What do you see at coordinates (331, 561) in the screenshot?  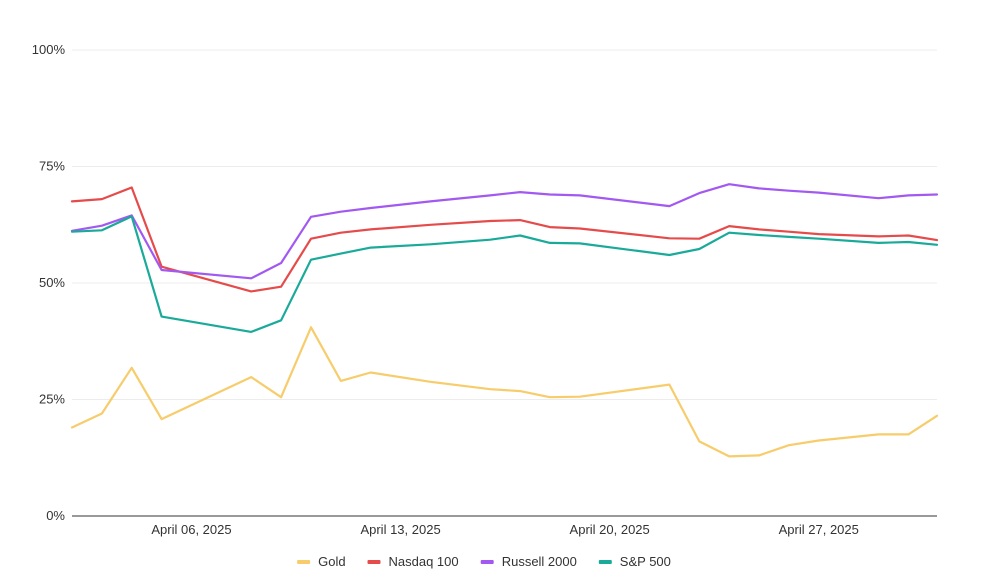 I see `legend-label: Gold` at bounding box center [331, 561].